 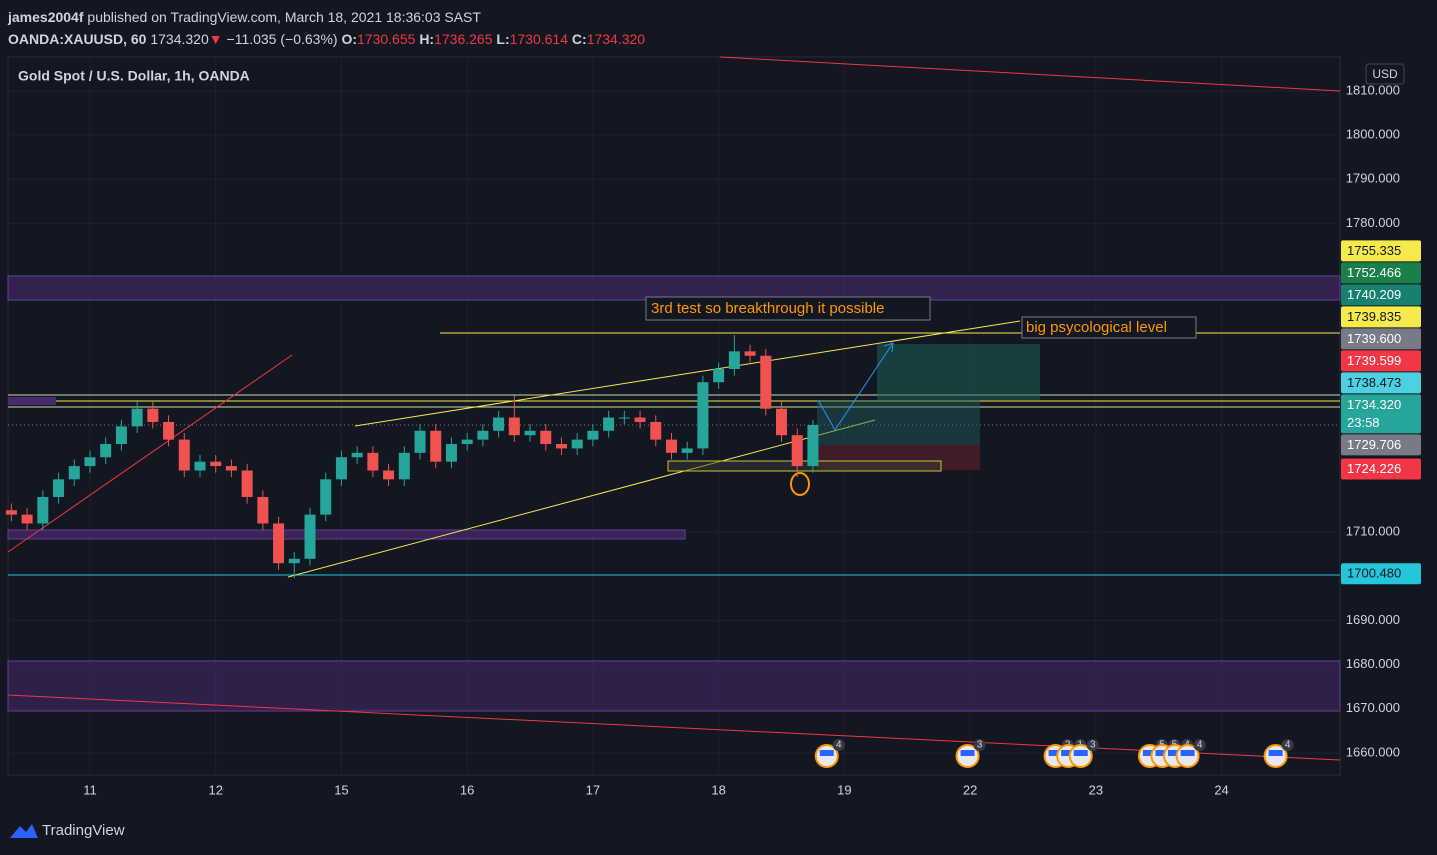 I want to click on x-tick-label: 11, so click(x=90, y=789).